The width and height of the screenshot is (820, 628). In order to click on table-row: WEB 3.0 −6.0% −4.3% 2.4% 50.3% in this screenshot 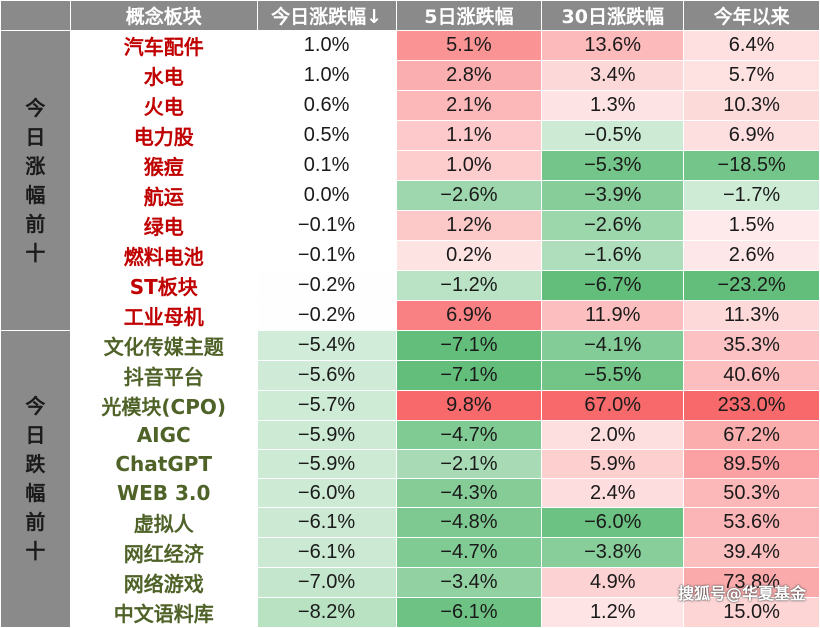, I will do `click(410, 493)`.